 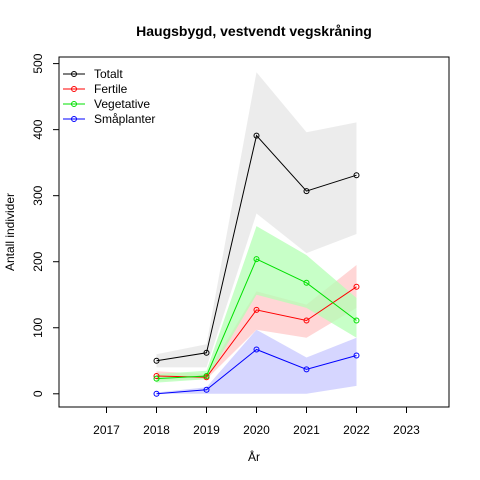 What do you see at coordinates (10, 232) in the screenshot?
I see `y-axis-title: Antall individer` at bounding box center [10, 232].